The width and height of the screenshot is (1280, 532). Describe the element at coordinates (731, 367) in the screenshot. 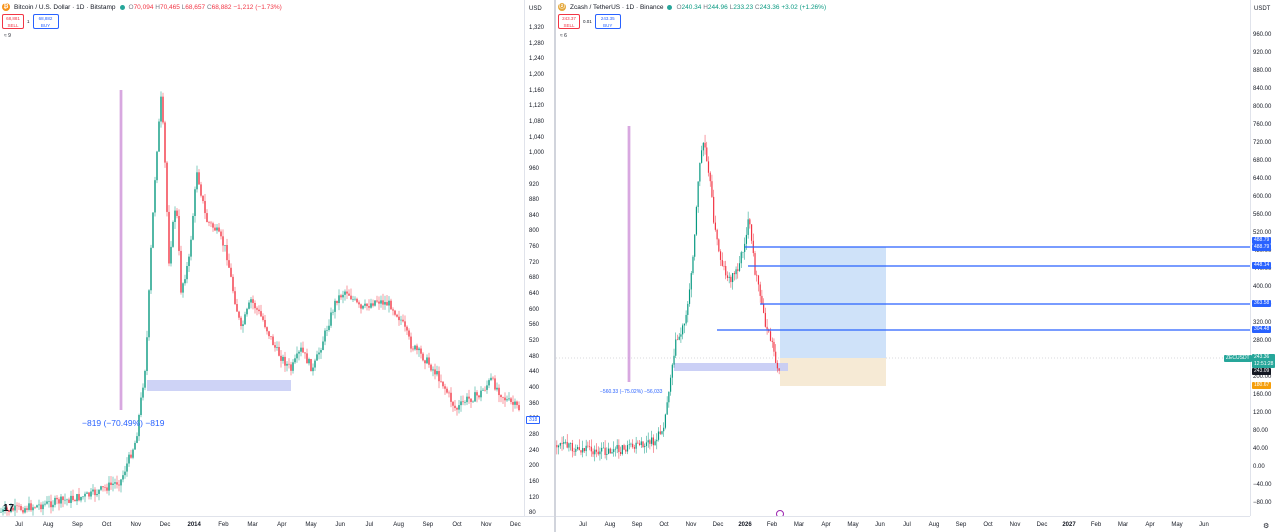

I see `zec-support-zone` at that location.